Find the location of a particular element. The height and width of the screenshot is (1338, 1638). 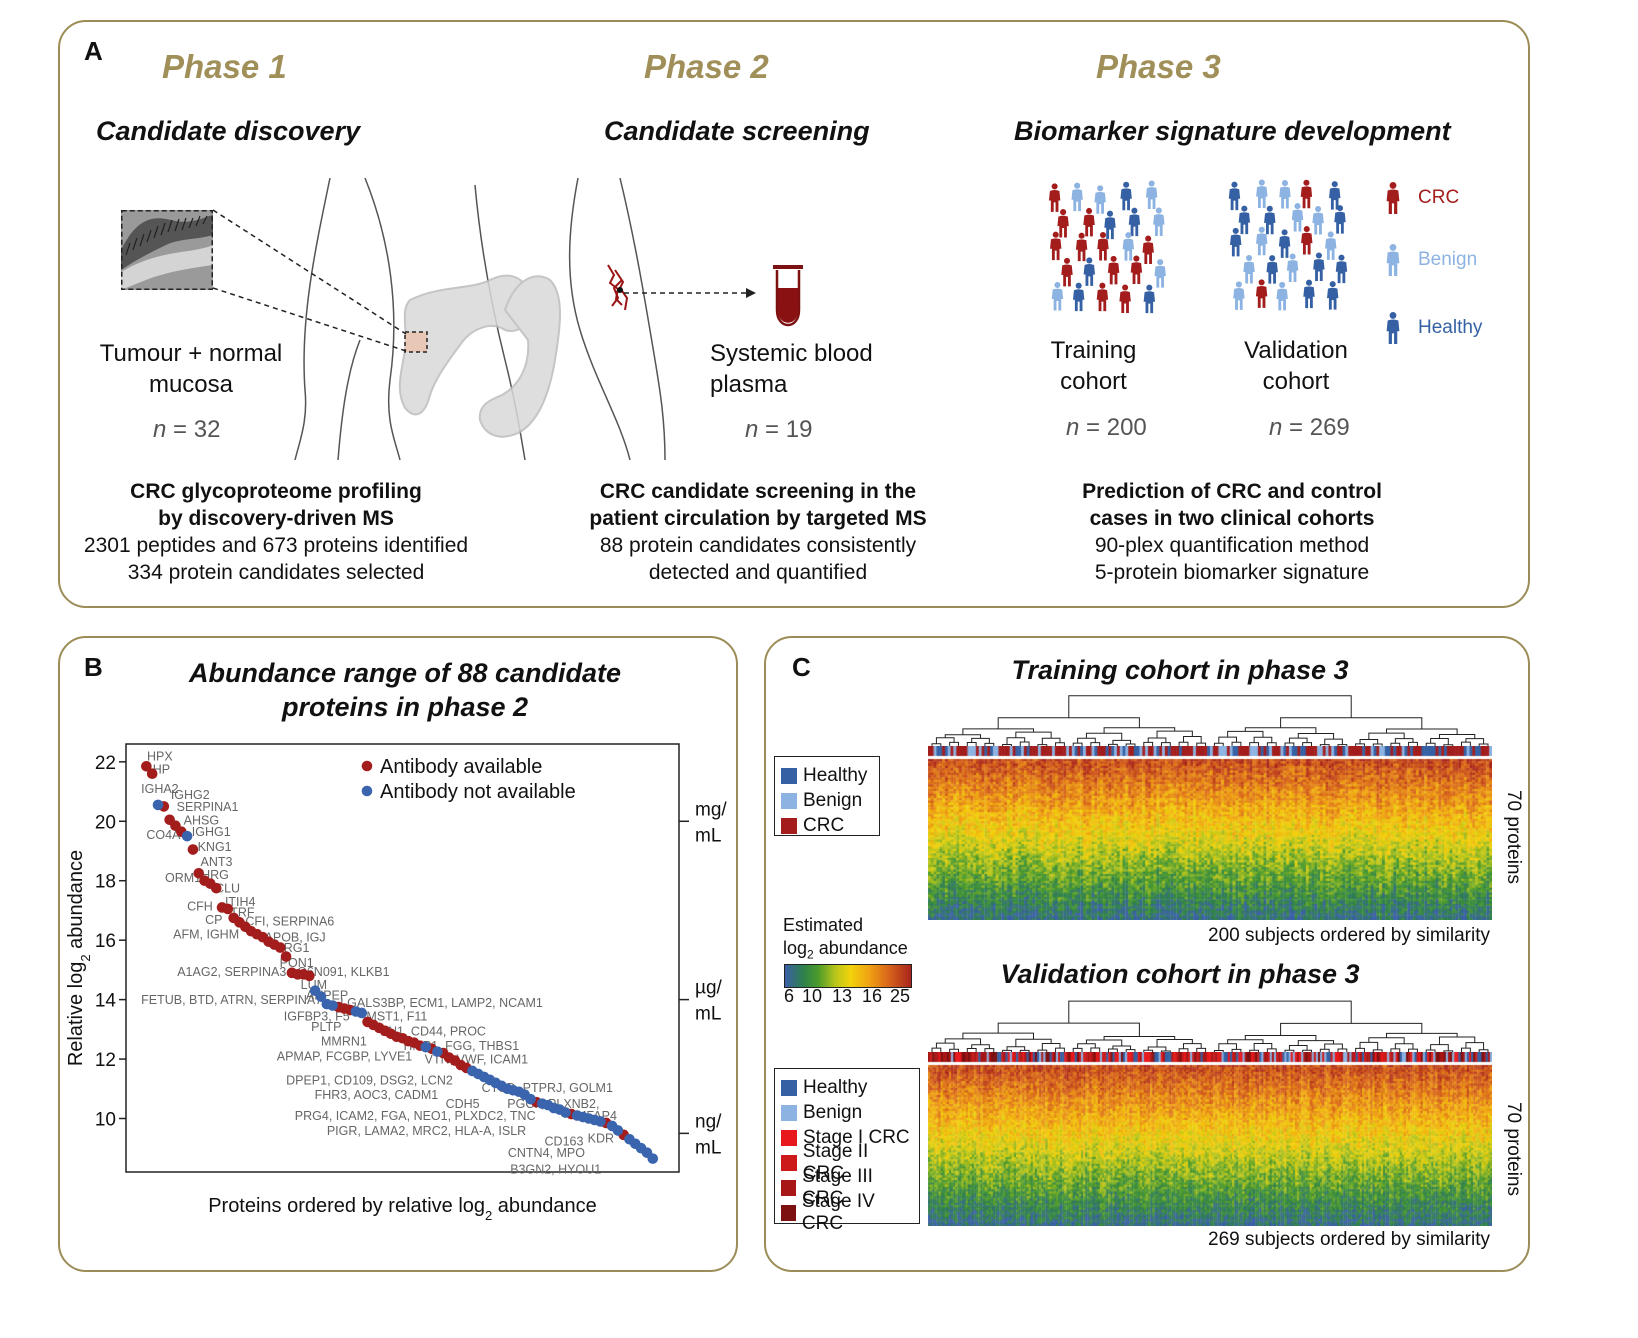

phase-2-subtitle: Candidate screening is located at coordinates (737, 131).